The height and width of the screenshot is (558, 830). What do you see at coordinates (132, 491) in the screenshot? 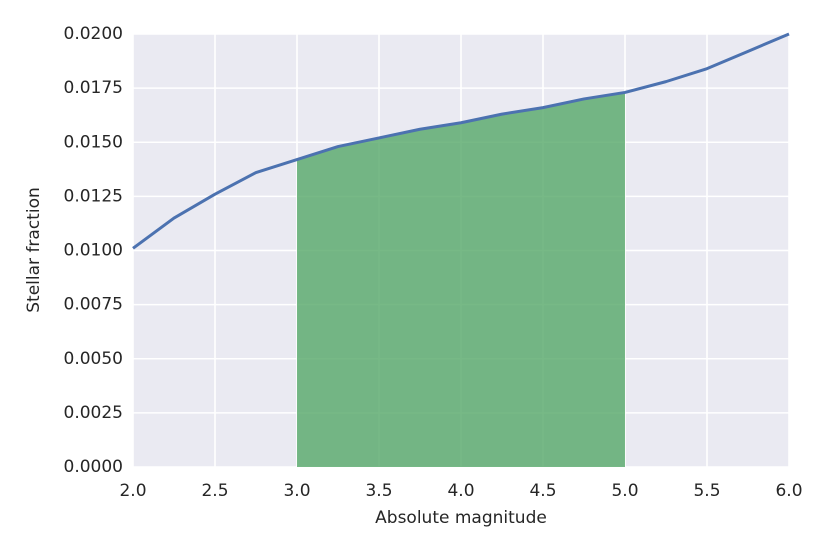
I see `x-tick-label: 2.0` at bounding box center [132, 491].